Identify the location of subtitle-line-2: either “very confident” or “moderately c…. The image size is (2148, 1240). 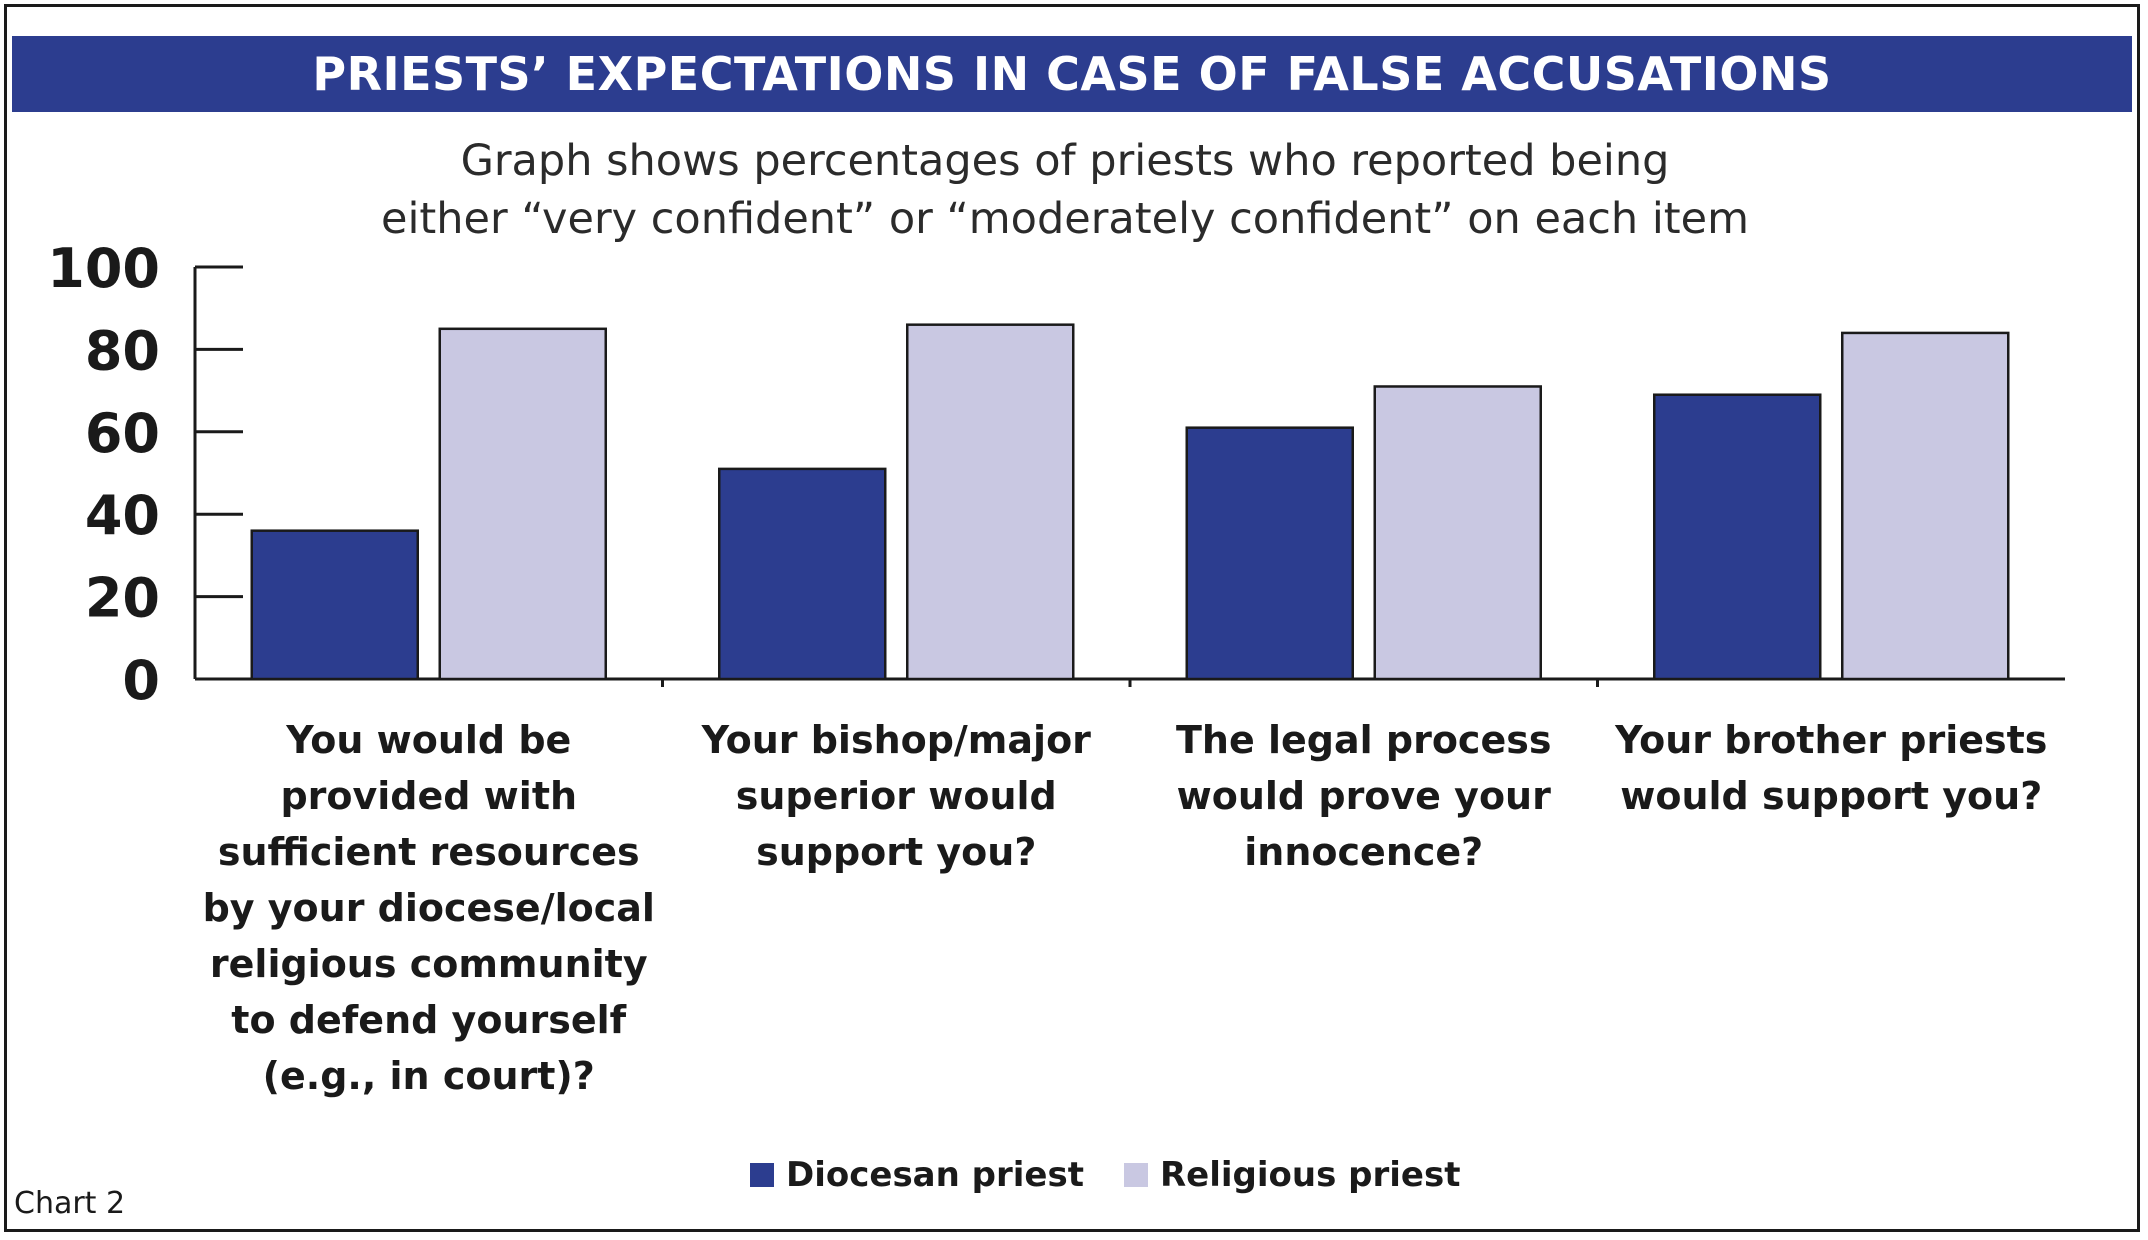
(1065, 219).